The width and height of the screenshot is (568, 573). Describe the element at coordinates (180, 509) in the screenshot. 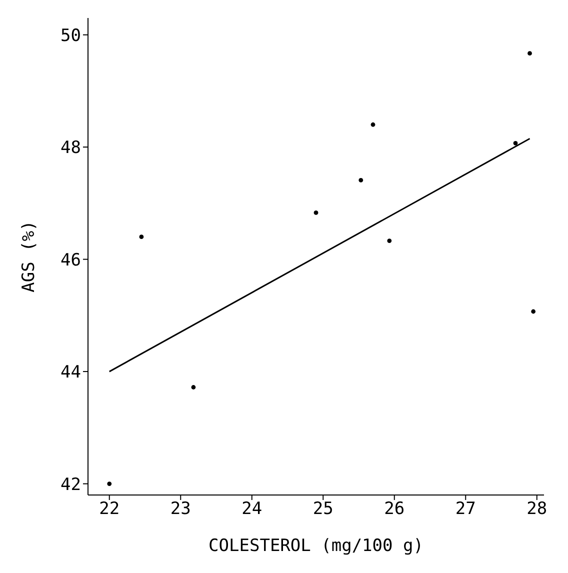

I see `x-tick-label: 23` at that location.